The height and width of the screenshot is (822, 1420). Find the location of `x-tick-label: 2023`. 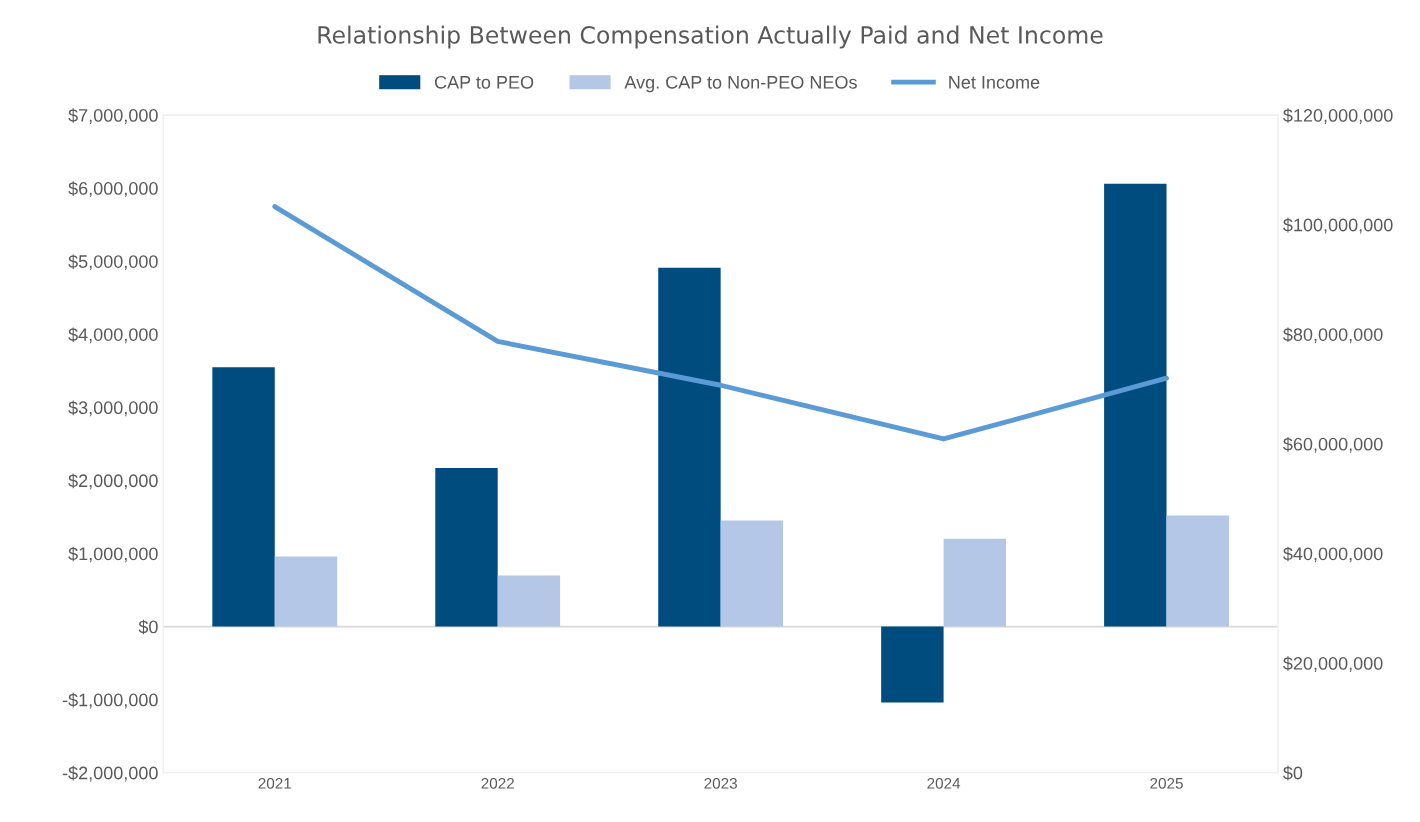

x-tick-label: 2023 is located at coordinates (720, 783).